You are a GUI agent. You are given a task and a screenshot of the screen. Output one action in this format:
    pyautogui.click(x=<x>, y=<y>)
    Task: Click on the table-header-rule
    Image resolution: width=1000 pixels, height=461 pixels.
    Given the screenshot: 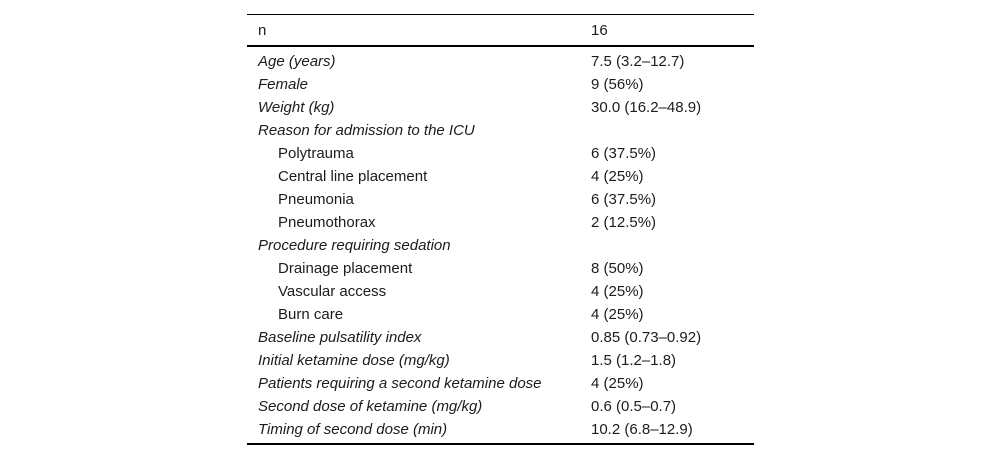 What is the action you would take?
    pyautogui.click(x=500, y=46)
    